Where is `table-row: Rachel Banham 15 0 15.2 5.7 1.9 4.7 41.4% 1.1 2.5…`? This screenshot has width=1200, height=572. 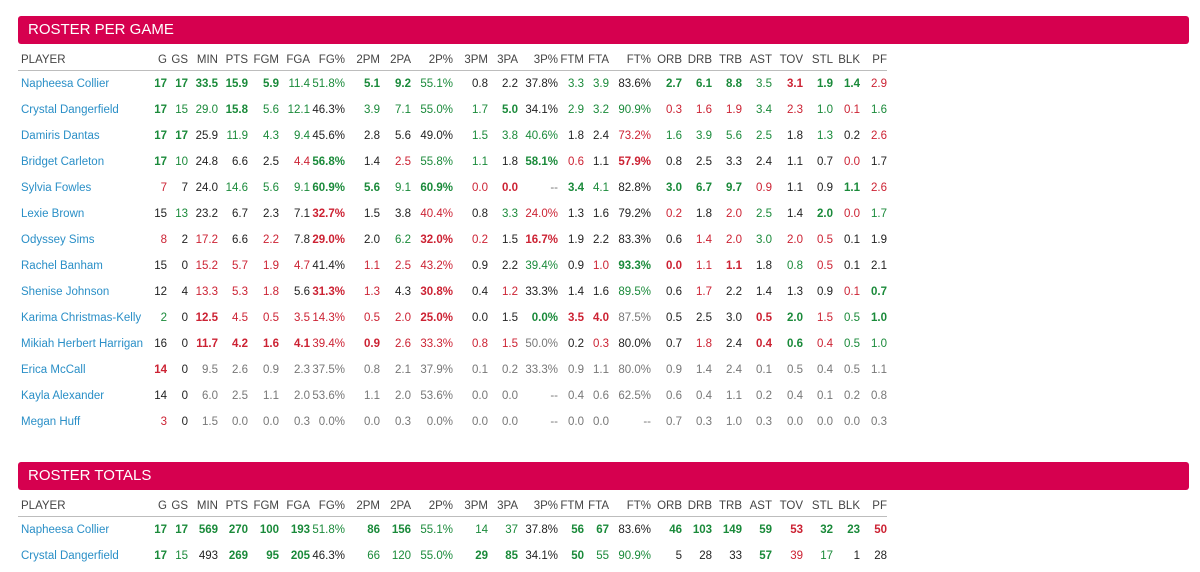
table-row: Rachel Banham 15 0 15.2 5.7 1.9 4.7 41.4% 1.1 2.5… is located at coordinates (452, 266).